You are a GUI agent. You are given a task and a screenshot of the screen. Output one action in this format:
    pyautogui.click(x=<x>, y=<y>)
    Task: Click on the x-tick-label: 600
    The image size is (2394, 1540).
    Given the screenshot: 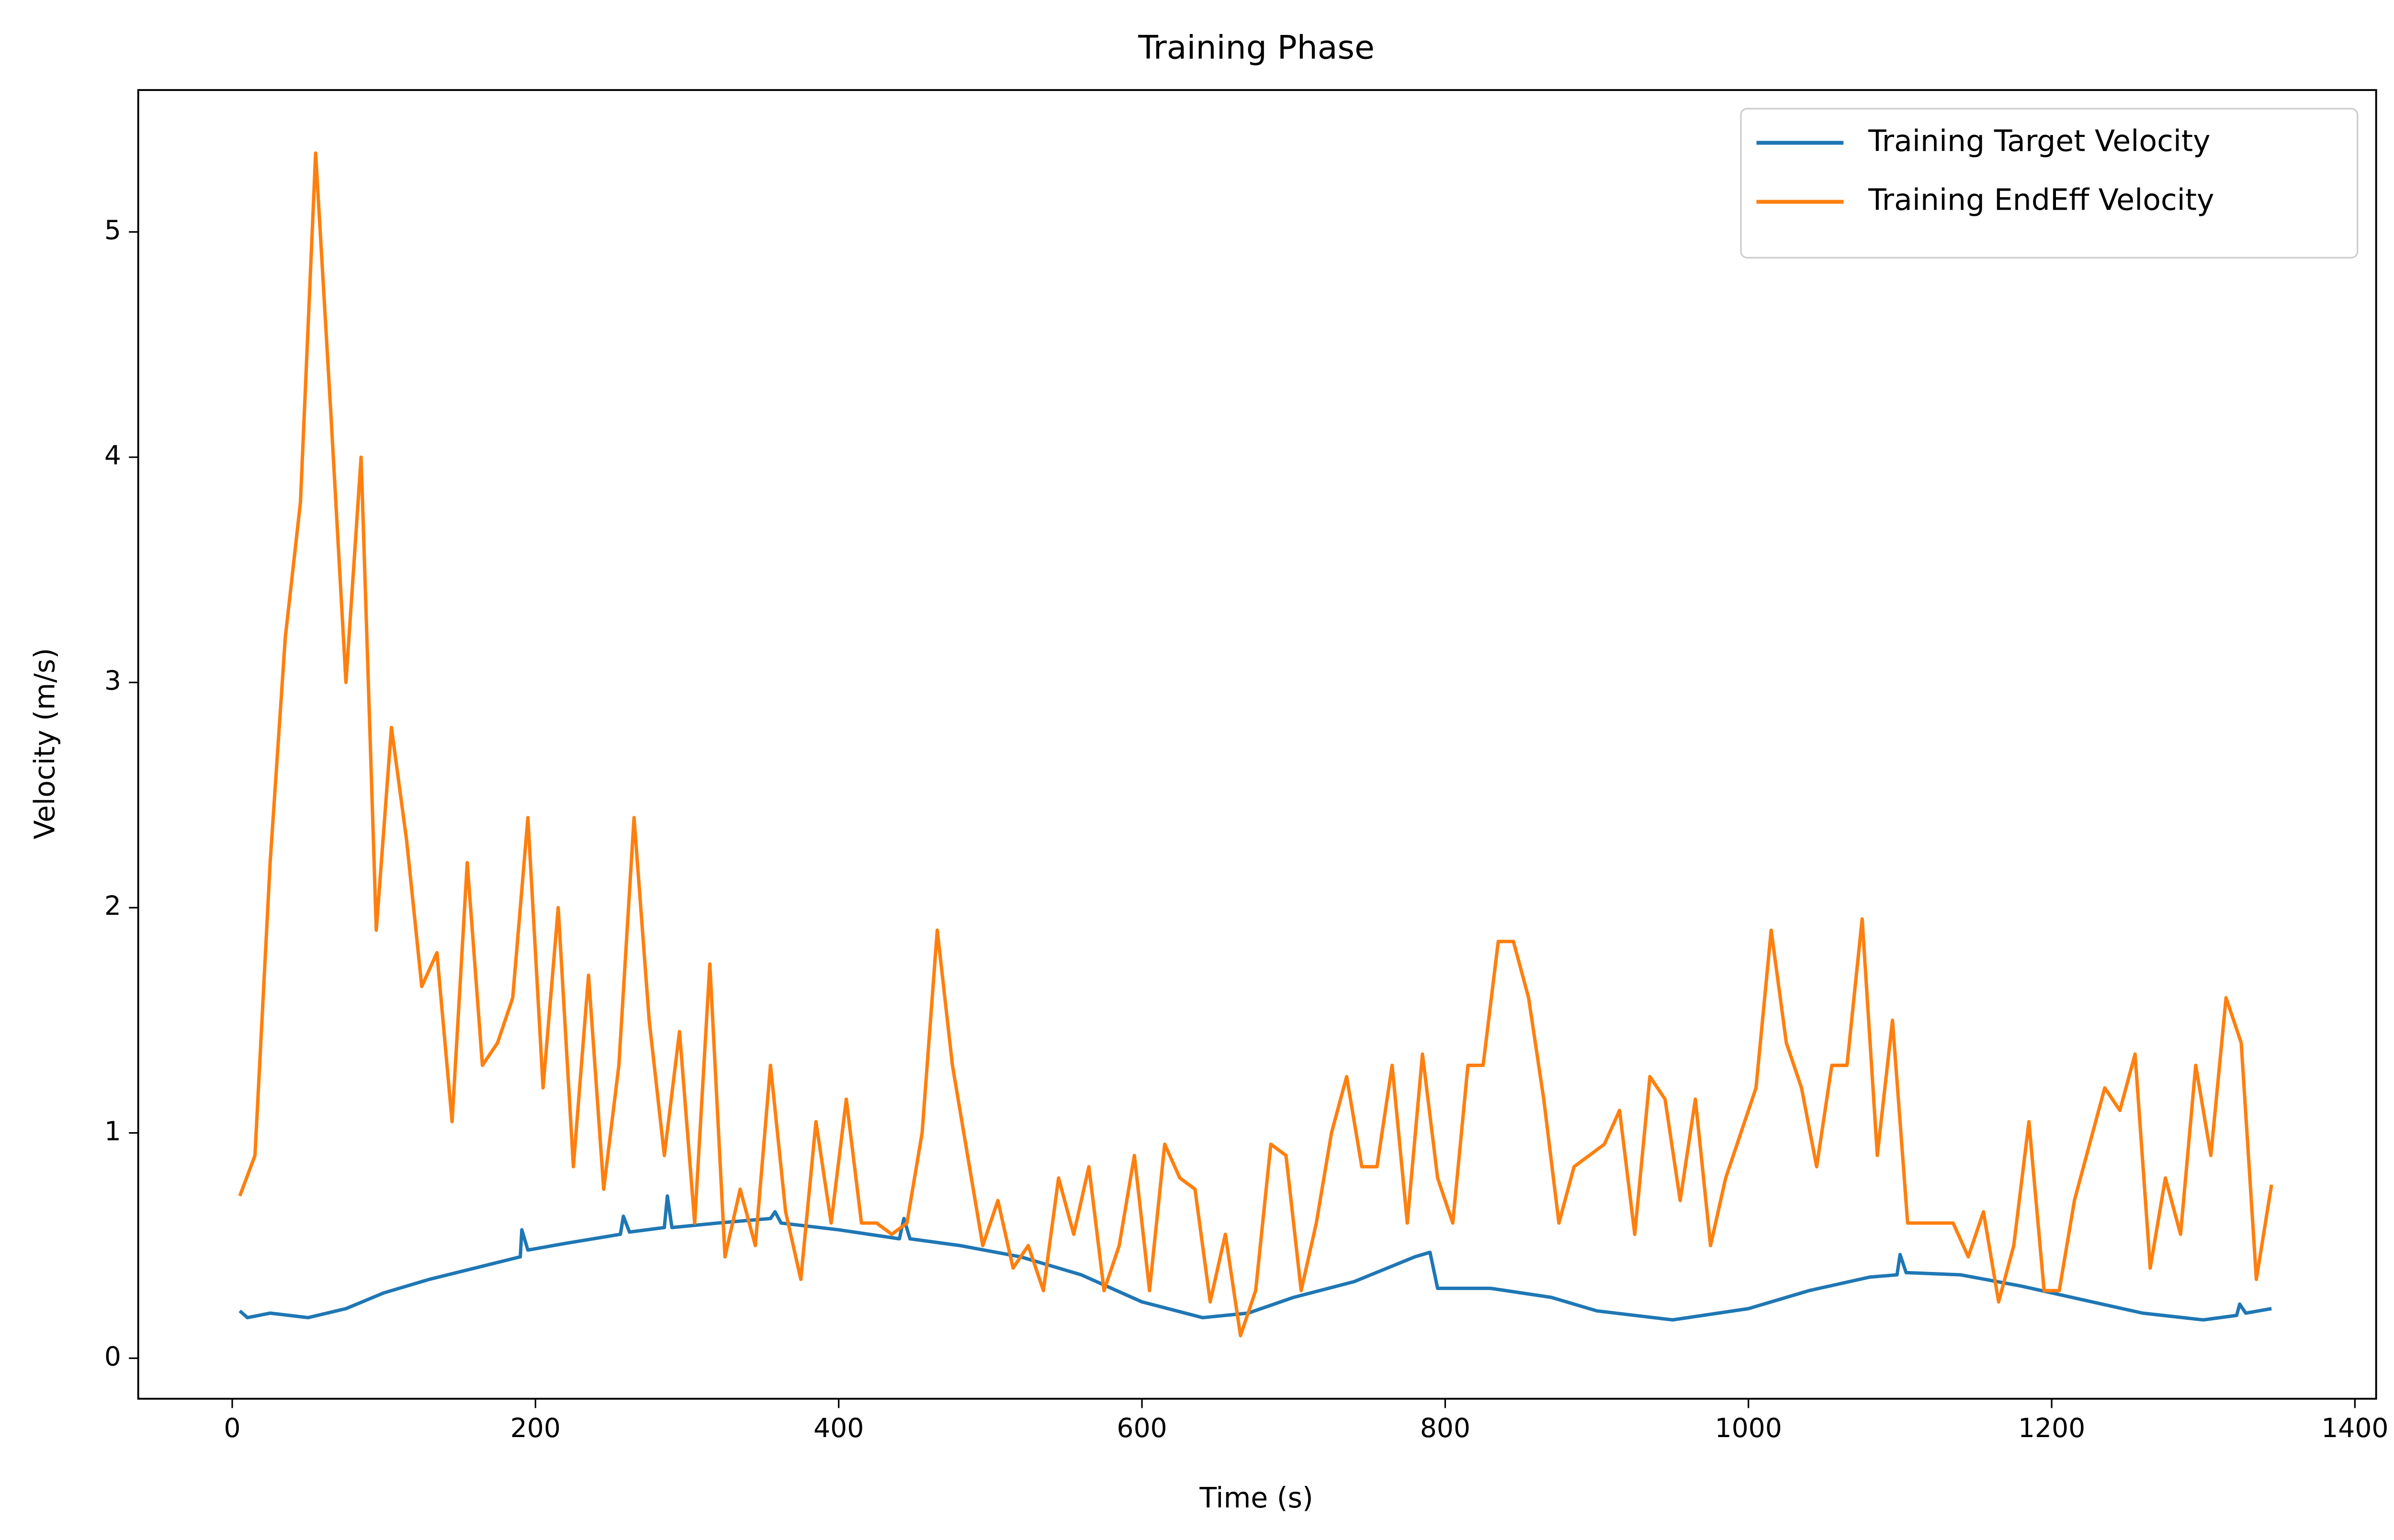 What is the action you would take?
    pyautogui.click(x=1142, y=1428)
    